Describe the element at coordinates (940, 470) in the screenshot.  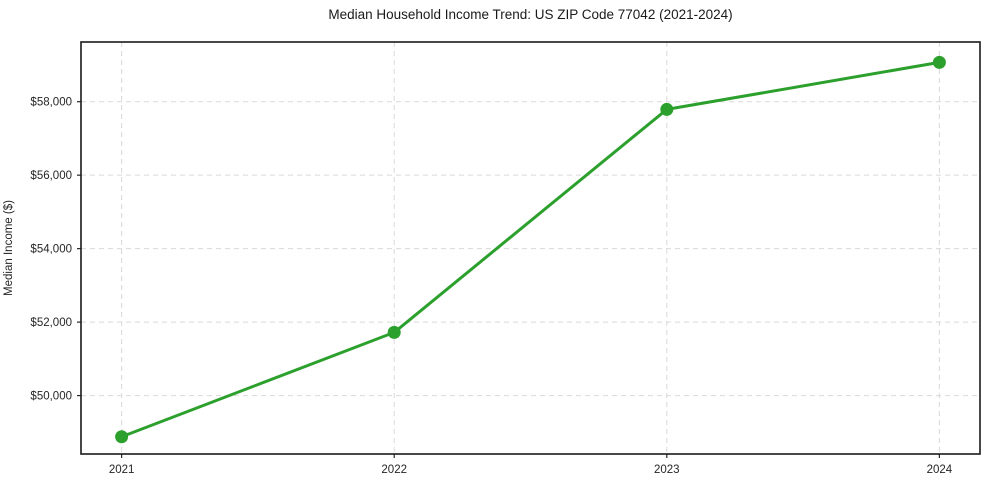
I see `x-tick-label: 2024` at that location.